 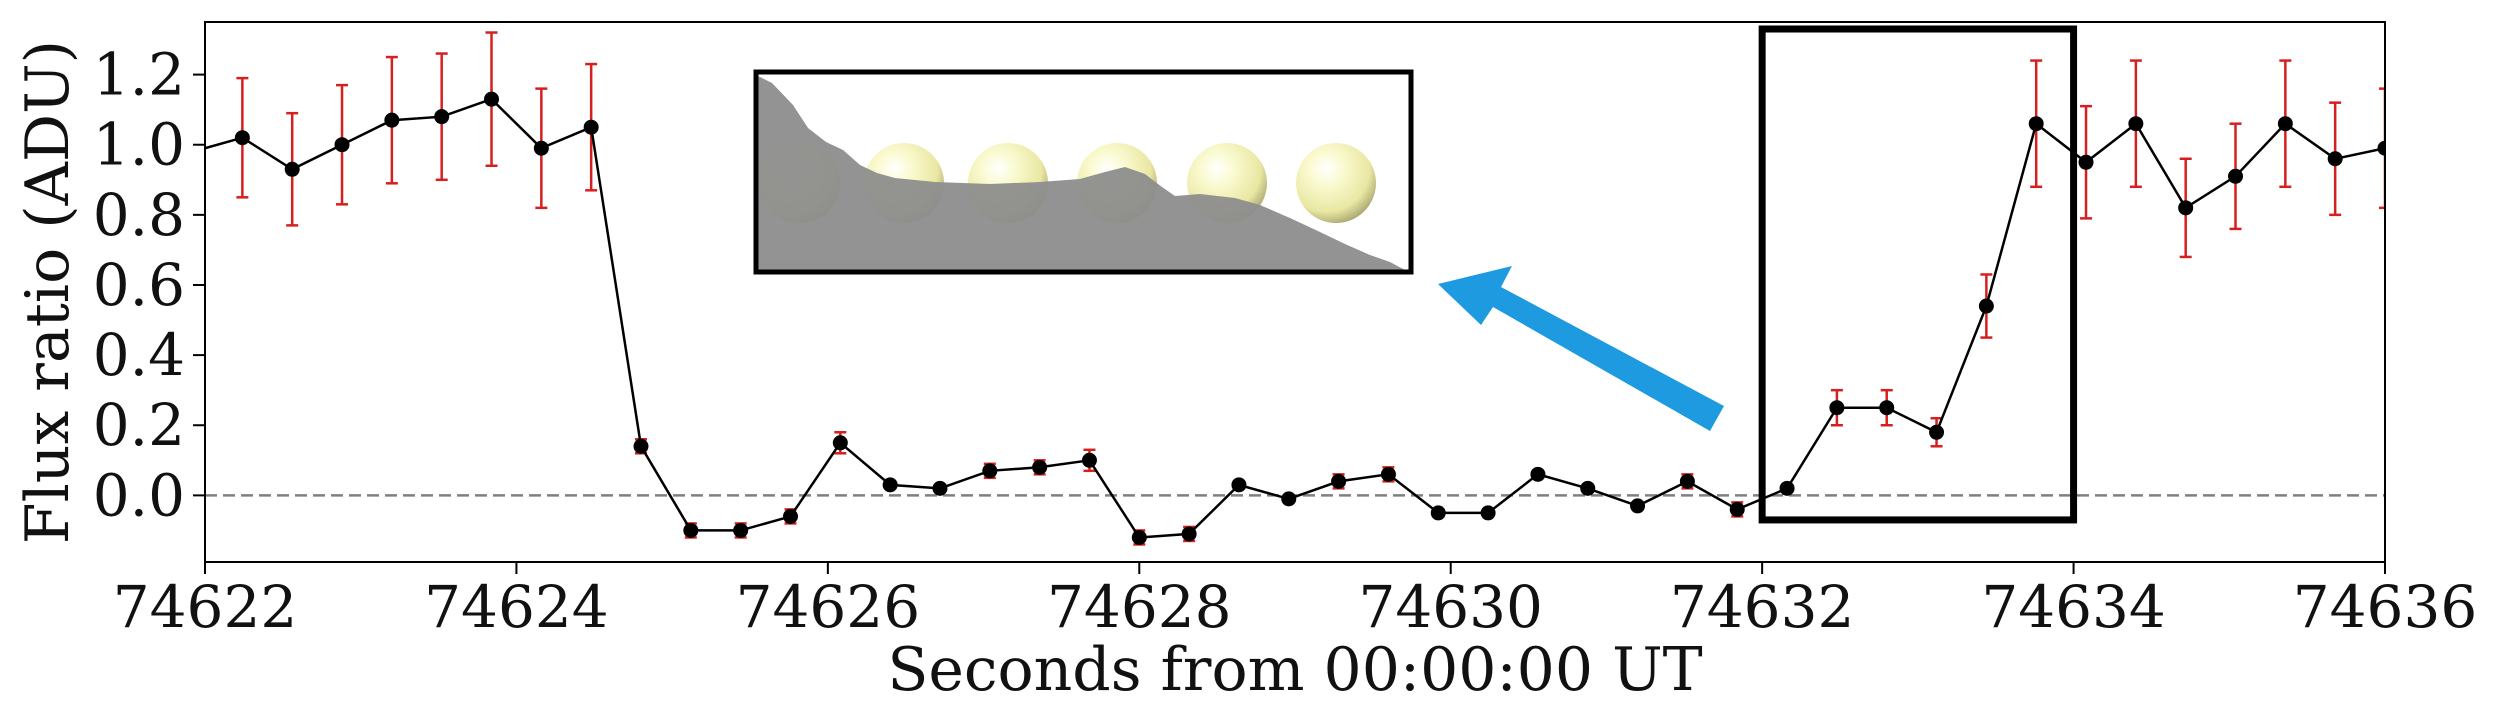 I want to click on x-tick-label: 74634, so click(x=2073, y=607).